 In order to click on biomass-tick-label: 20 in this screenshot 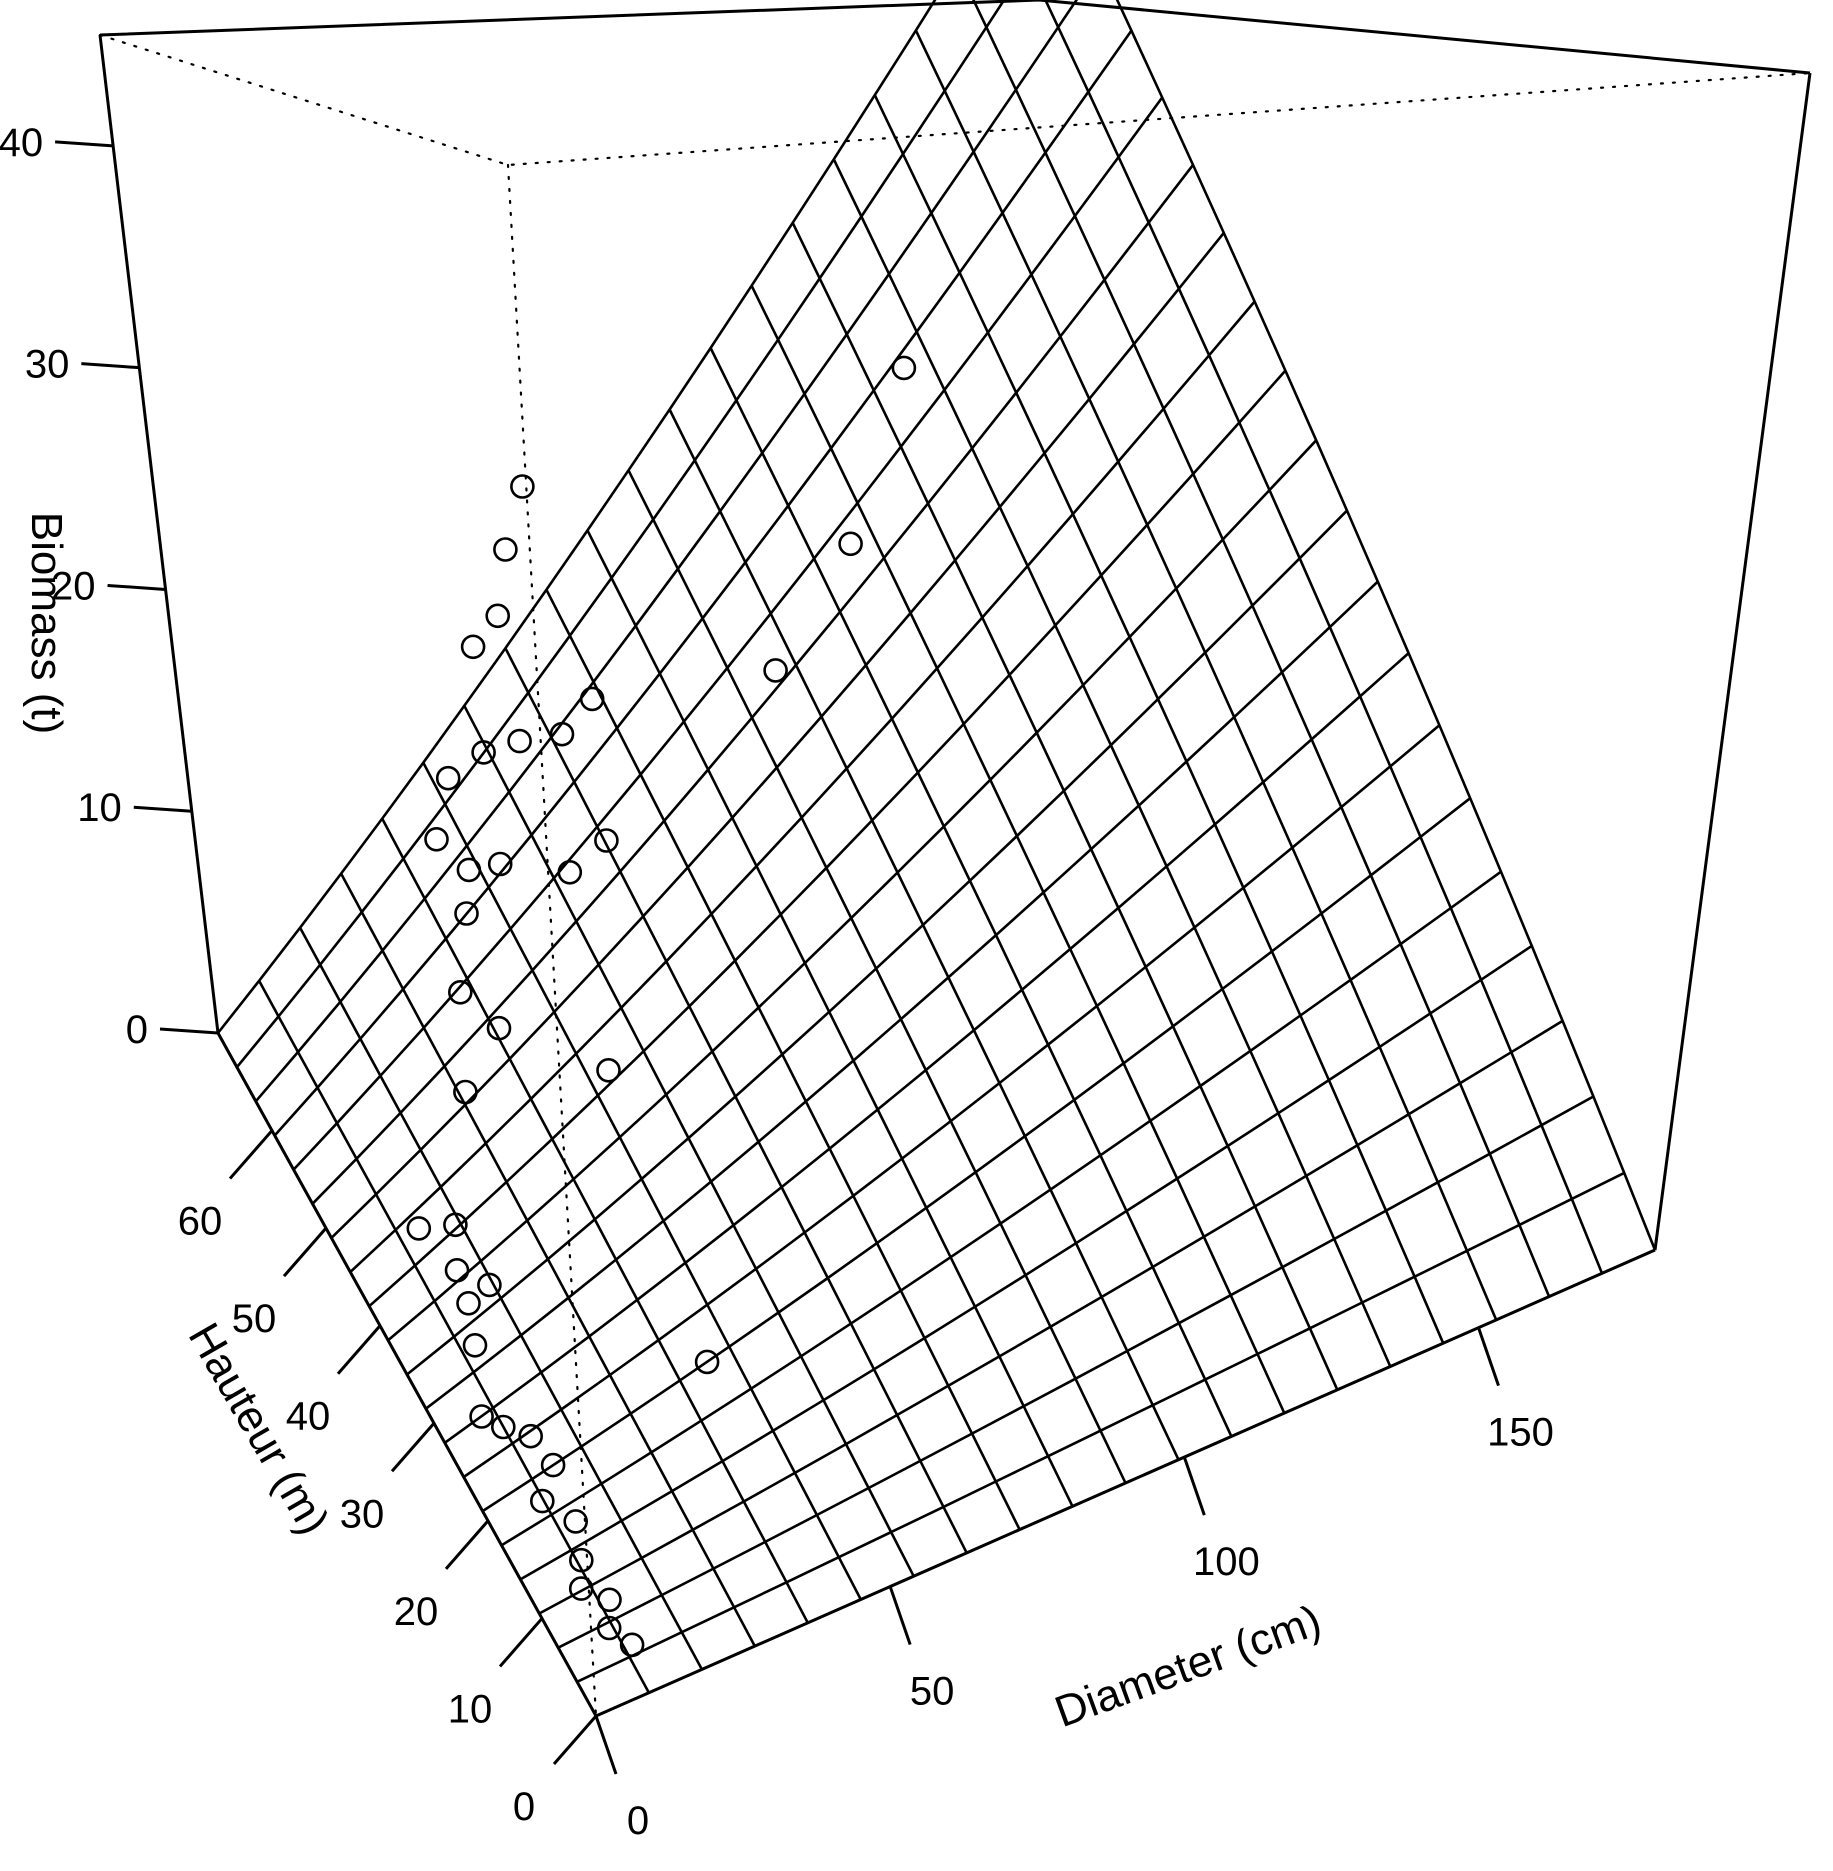, I will do `click(73, 586)`.